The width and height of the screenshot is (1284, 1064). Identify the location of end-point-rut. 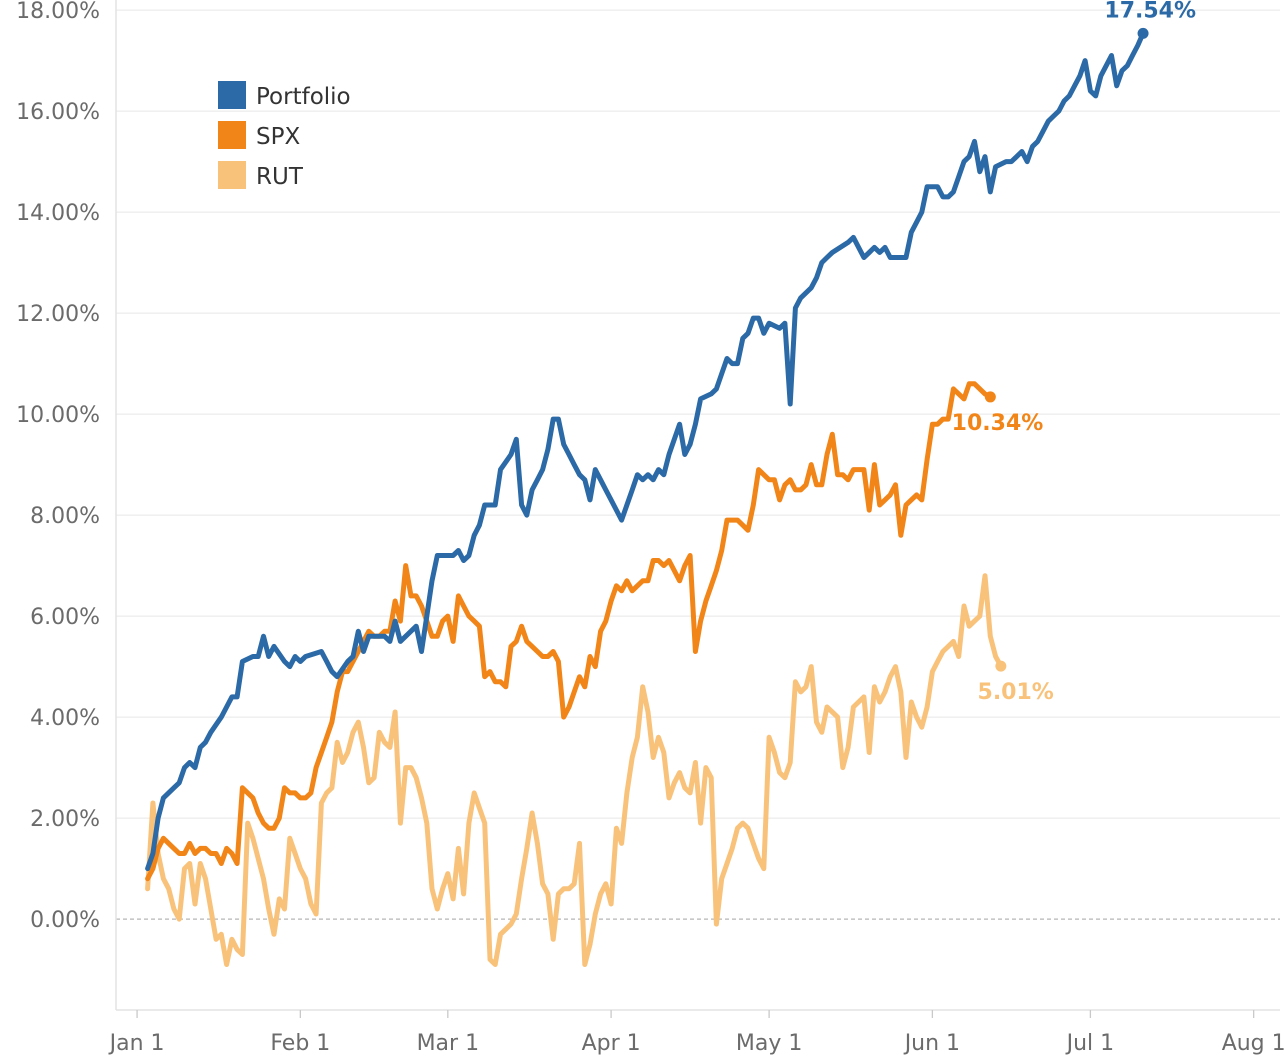
(1001, 666).